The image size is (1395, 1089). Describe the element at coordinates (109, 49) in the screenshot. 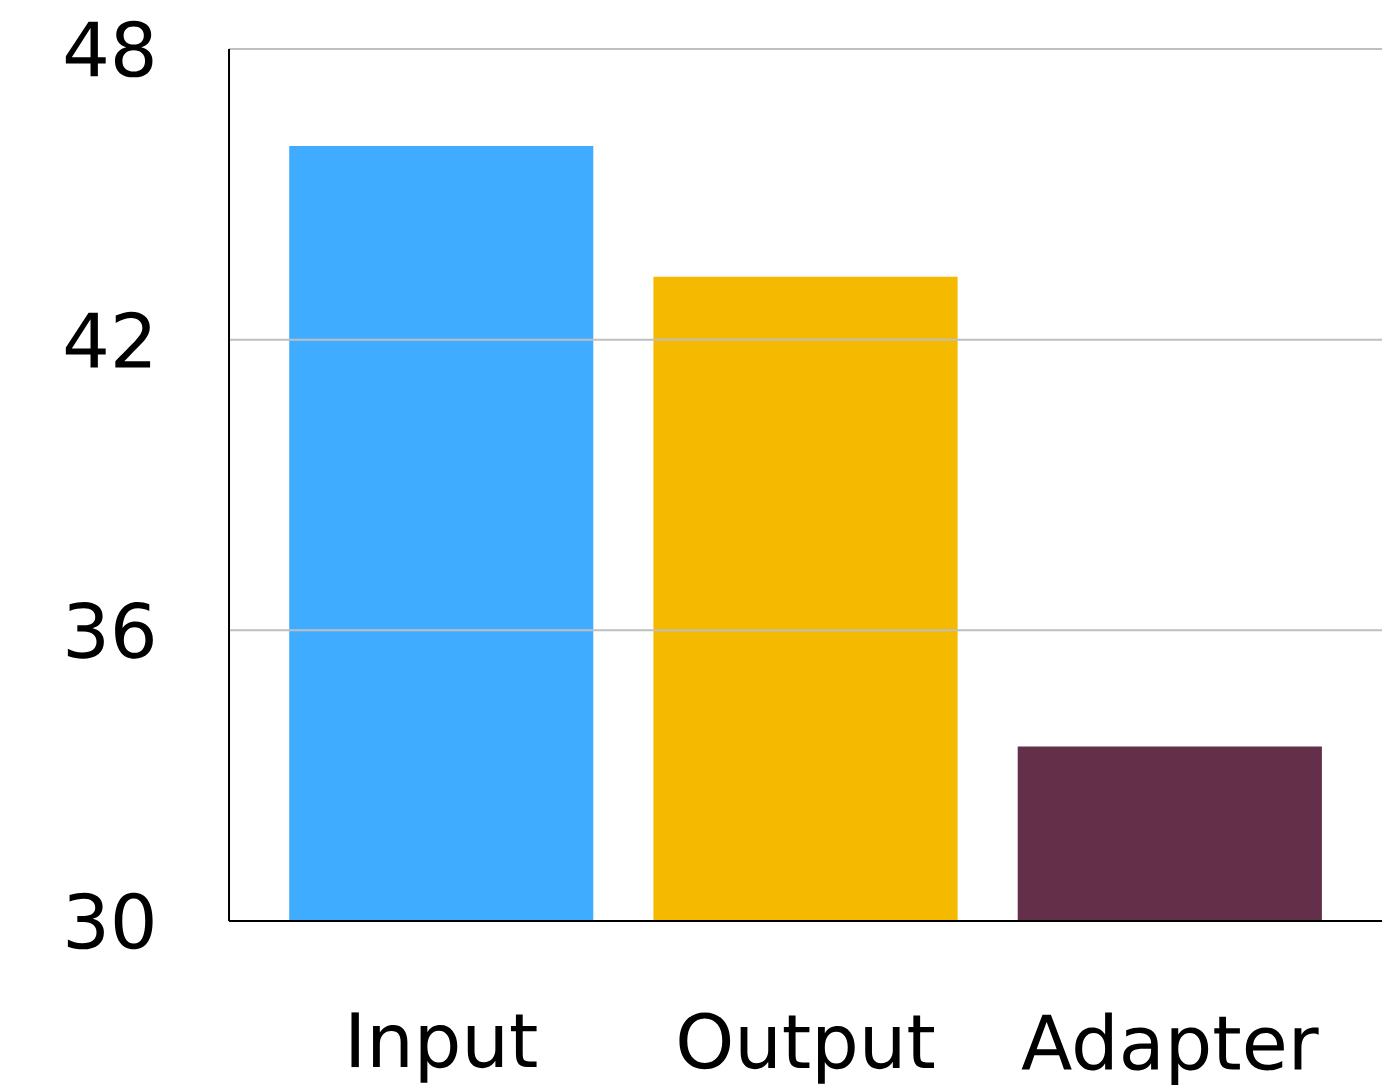

I see `y-tick-label: 48` at that location.